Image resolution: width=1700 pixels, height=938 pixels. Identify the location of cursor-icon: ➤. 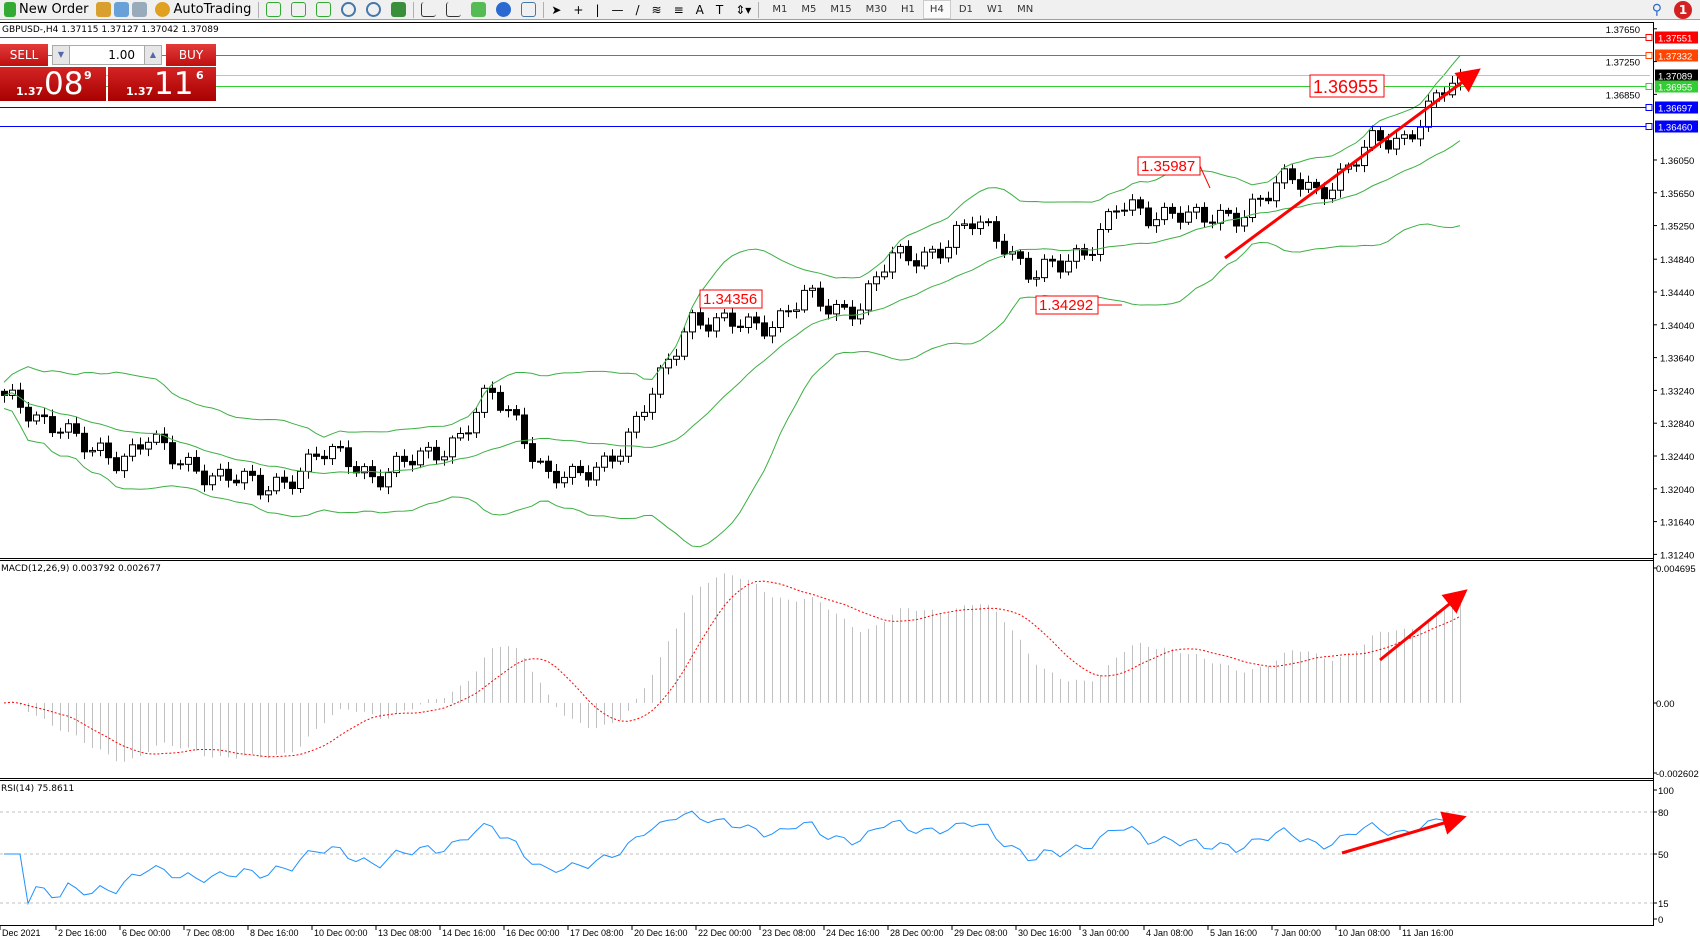
(556, 9).